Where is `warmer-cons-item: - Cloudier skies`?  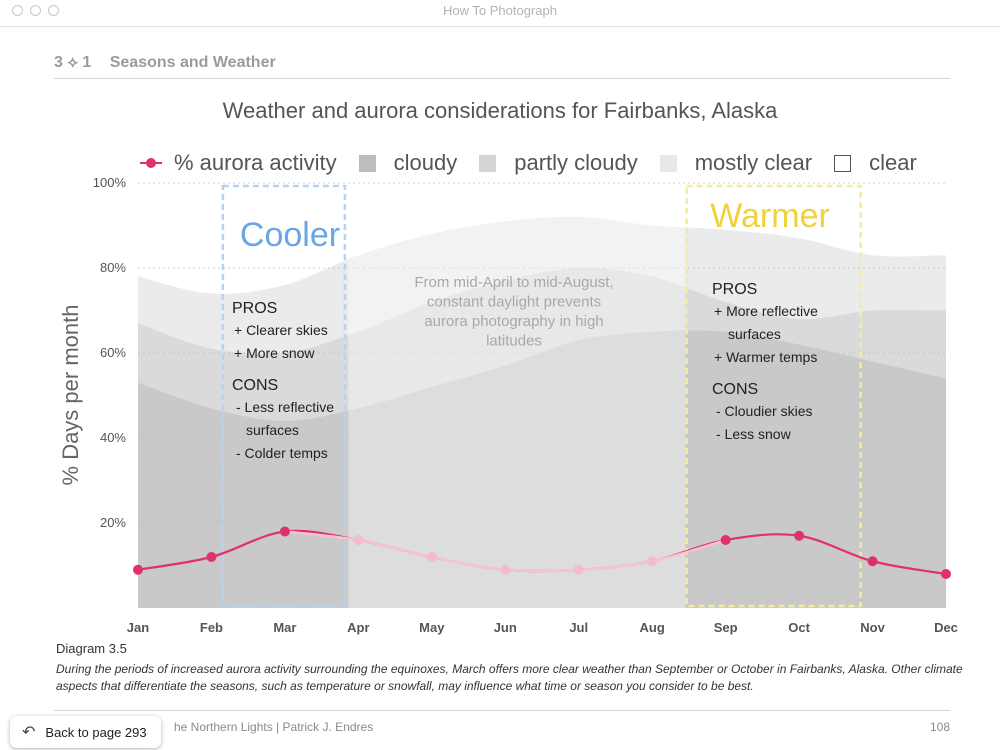
warmer-cons-item: - Cloudier skies is located at coordinates (764, 411).